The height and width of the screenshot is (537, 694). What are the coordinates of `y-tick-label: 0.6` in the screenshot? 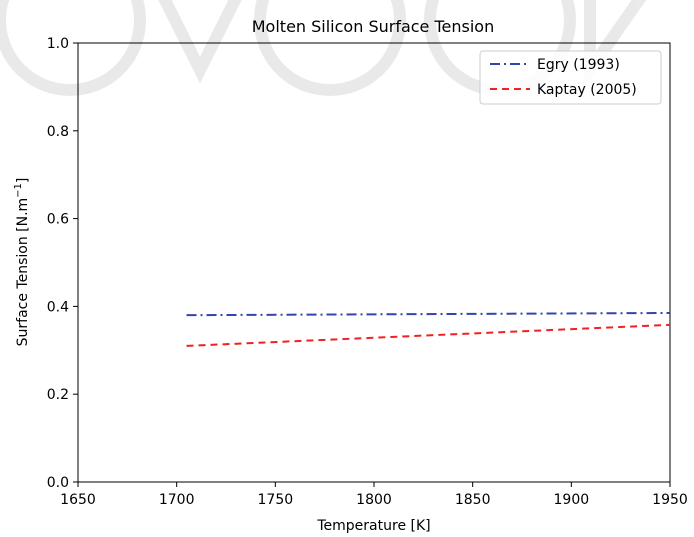 It's located at (58, 220).